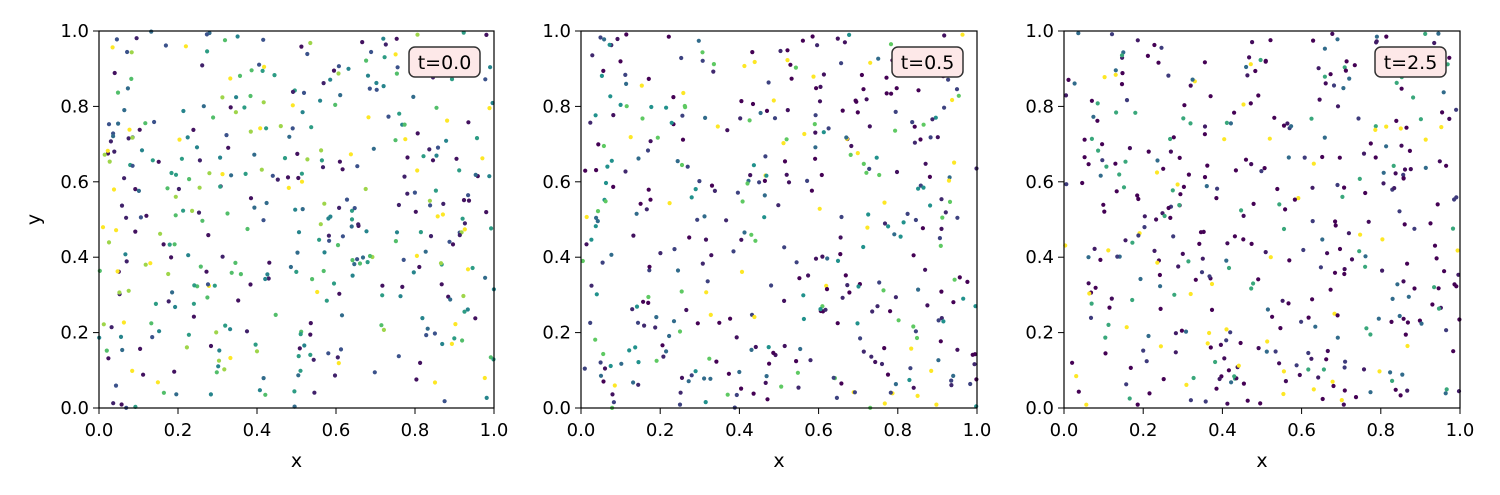 This screenshot has width=1500, height=495. What do you see at coordinates (556, 106) in the screenshot?
I see `y-tick-label: 0.8` at bounding box center [556, 106].